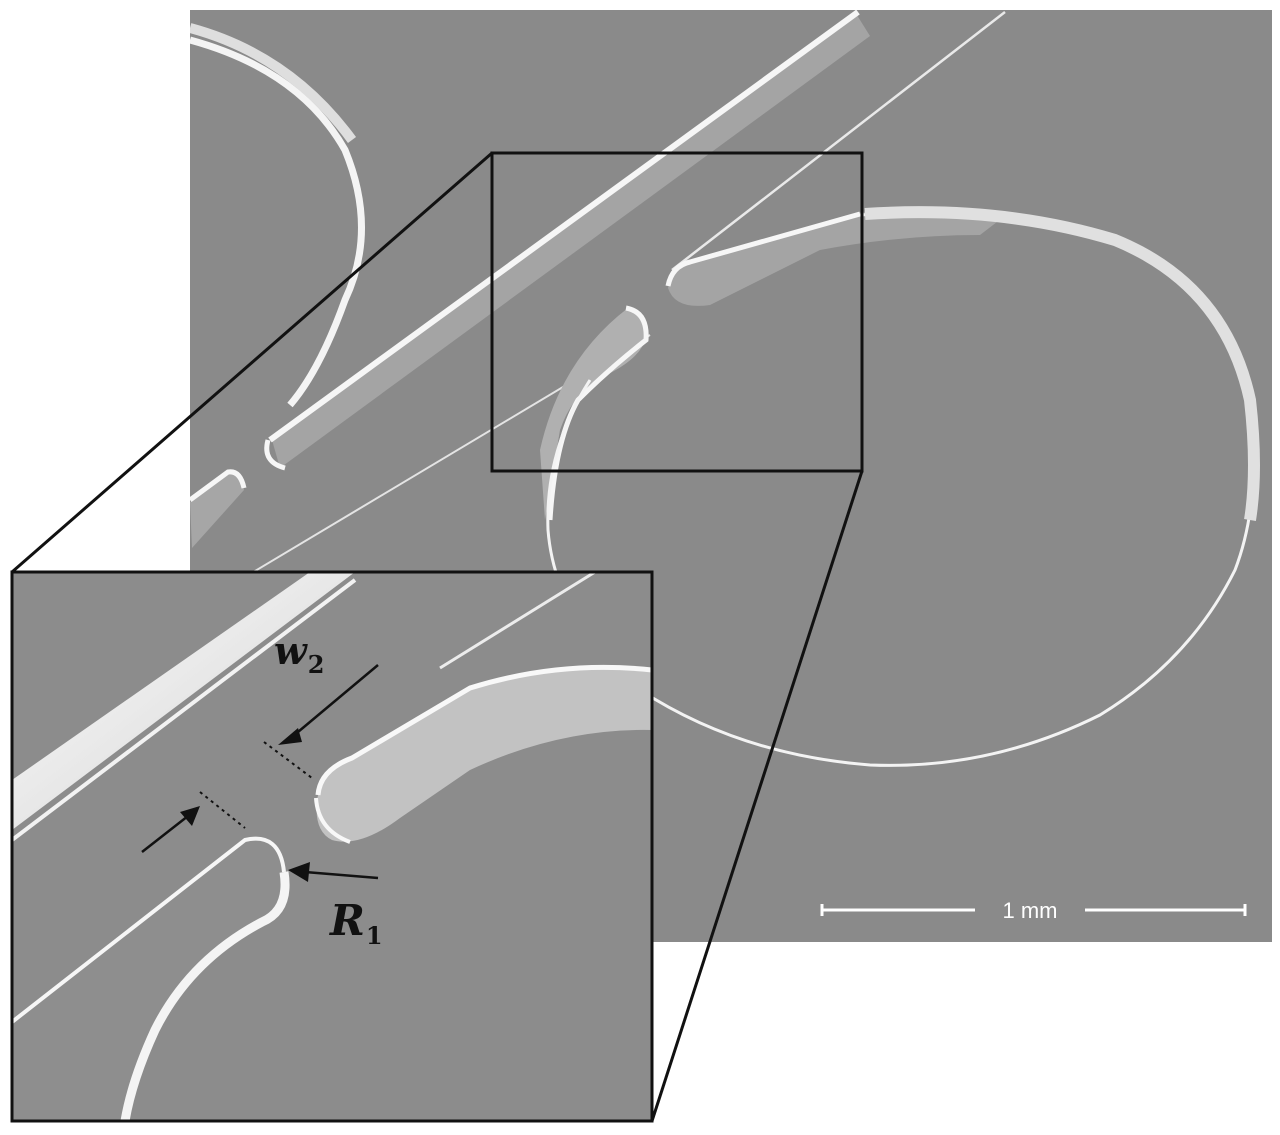  What do you see at coordinates (290, 650) in the screenshot?
I see `w2-symbol: w` at bounding box center [290, 650].